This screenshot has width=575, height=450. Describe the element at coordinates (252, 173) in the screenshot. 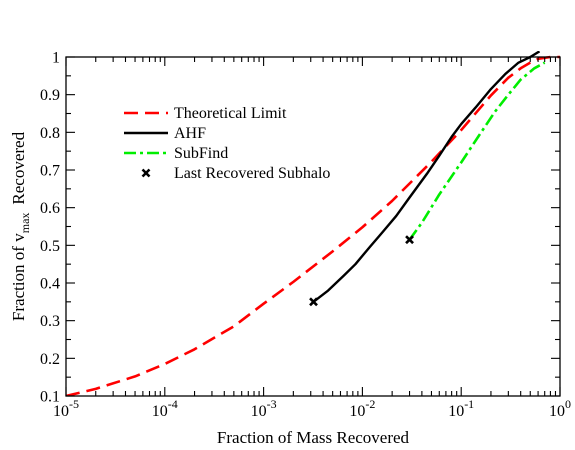

I see `legend-label-last-recovered-subhalo: Last Recovered Subhalo` at that location.